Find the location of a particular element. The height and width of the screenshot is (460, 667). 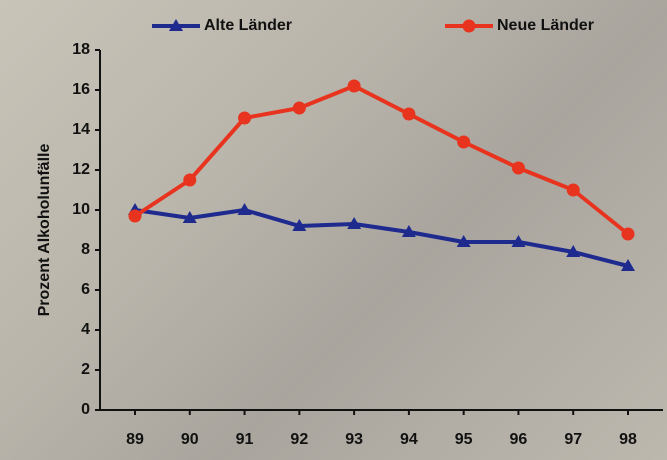

y-tick-label: 0 is located at coordinates (85, 409).